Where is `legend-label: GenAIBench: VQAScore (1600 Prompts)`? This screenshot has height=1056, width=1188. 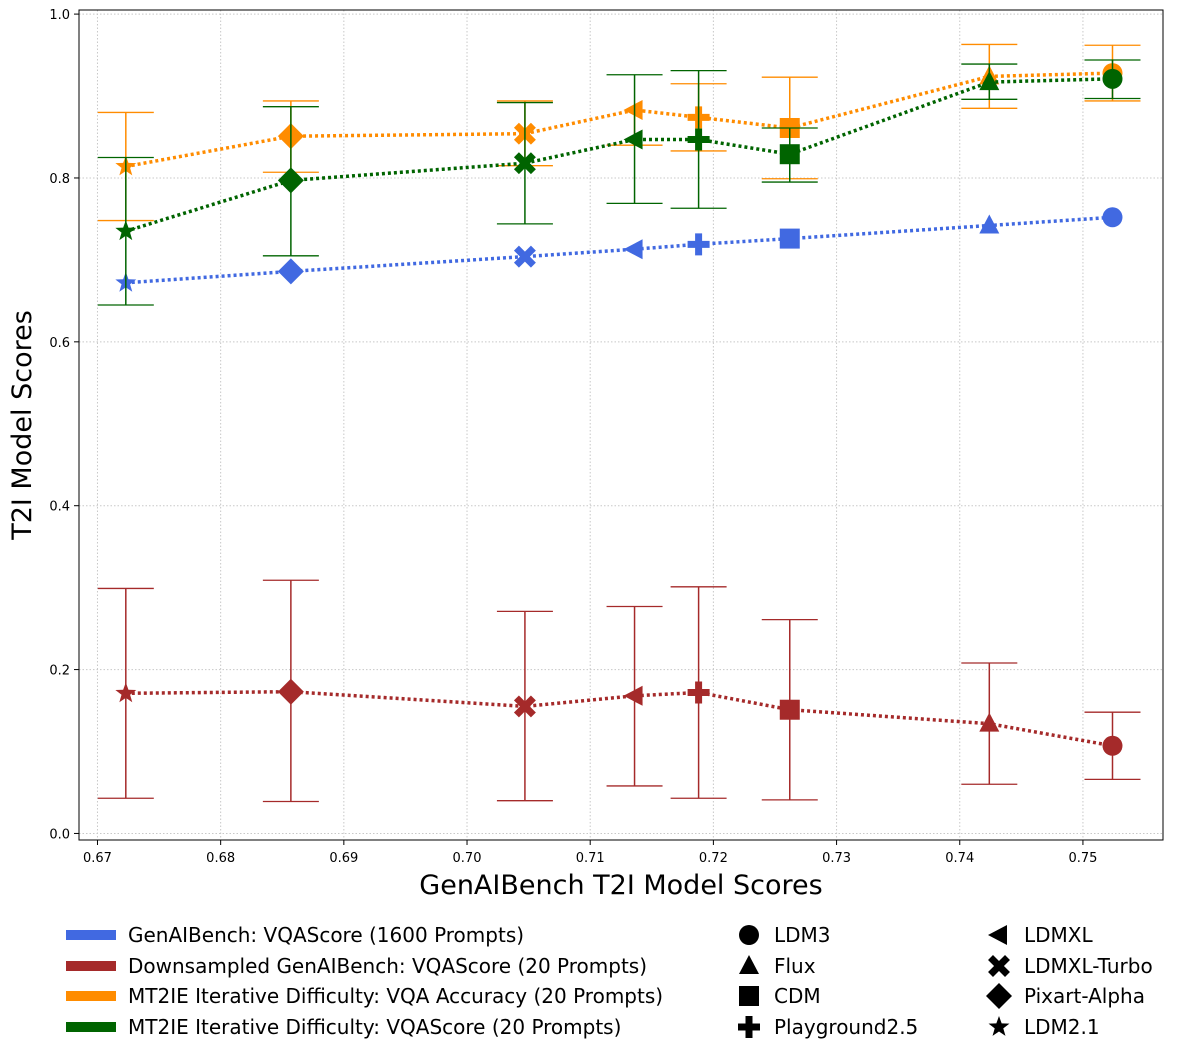 legend-label: GenAIBench: VQAScore (1600 Prompts) is located at coordinates (326, 935).